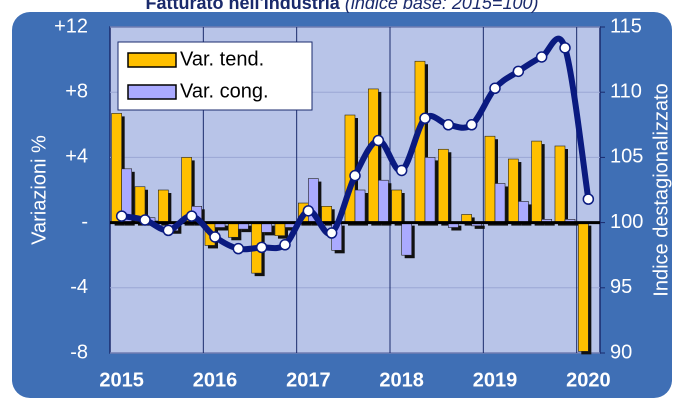 The height and width of the screenshot is (401, 685). What do you see at coordinates (626, 91) in the screenshot?
I see `y2-tick-label: 110` at bounding box center [626, 91].